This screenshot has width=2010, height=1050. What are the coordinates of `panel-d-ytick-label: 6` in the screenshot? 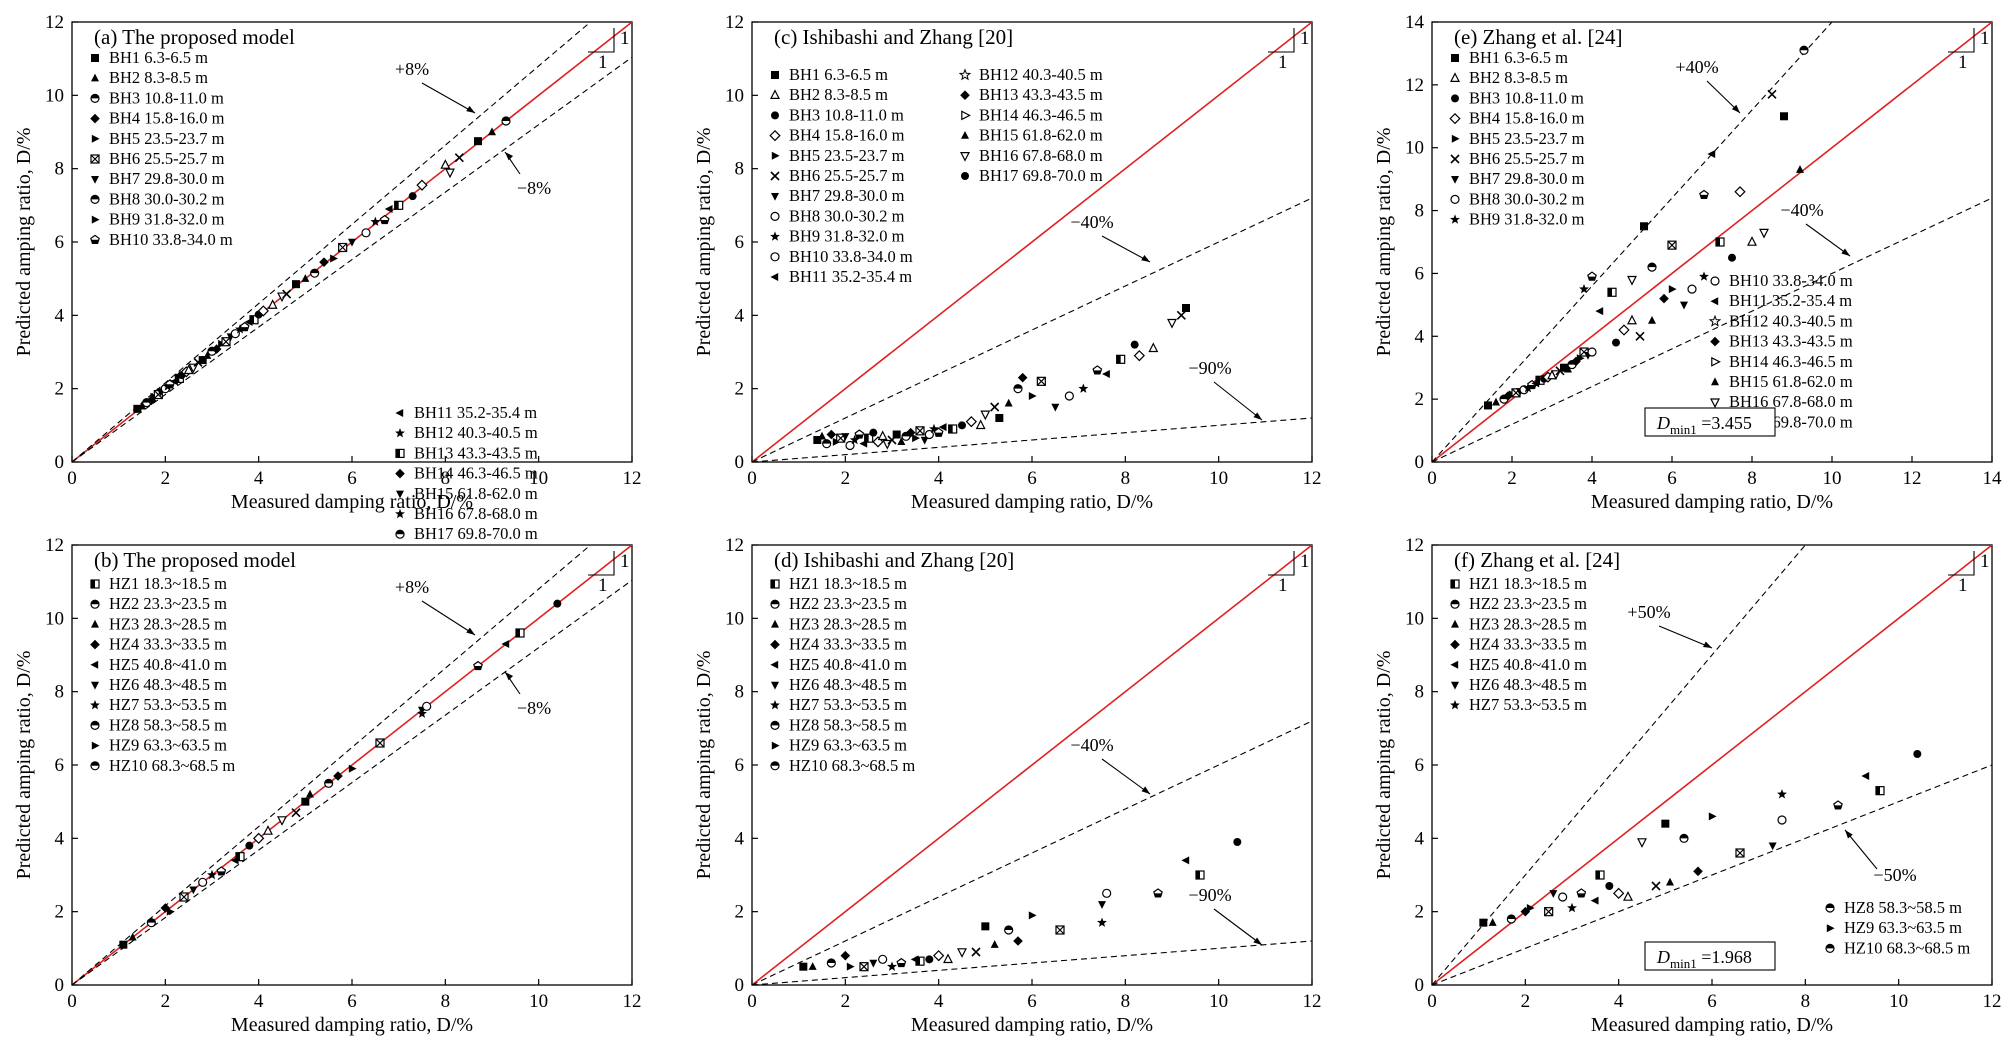 It's located at (740, 765).